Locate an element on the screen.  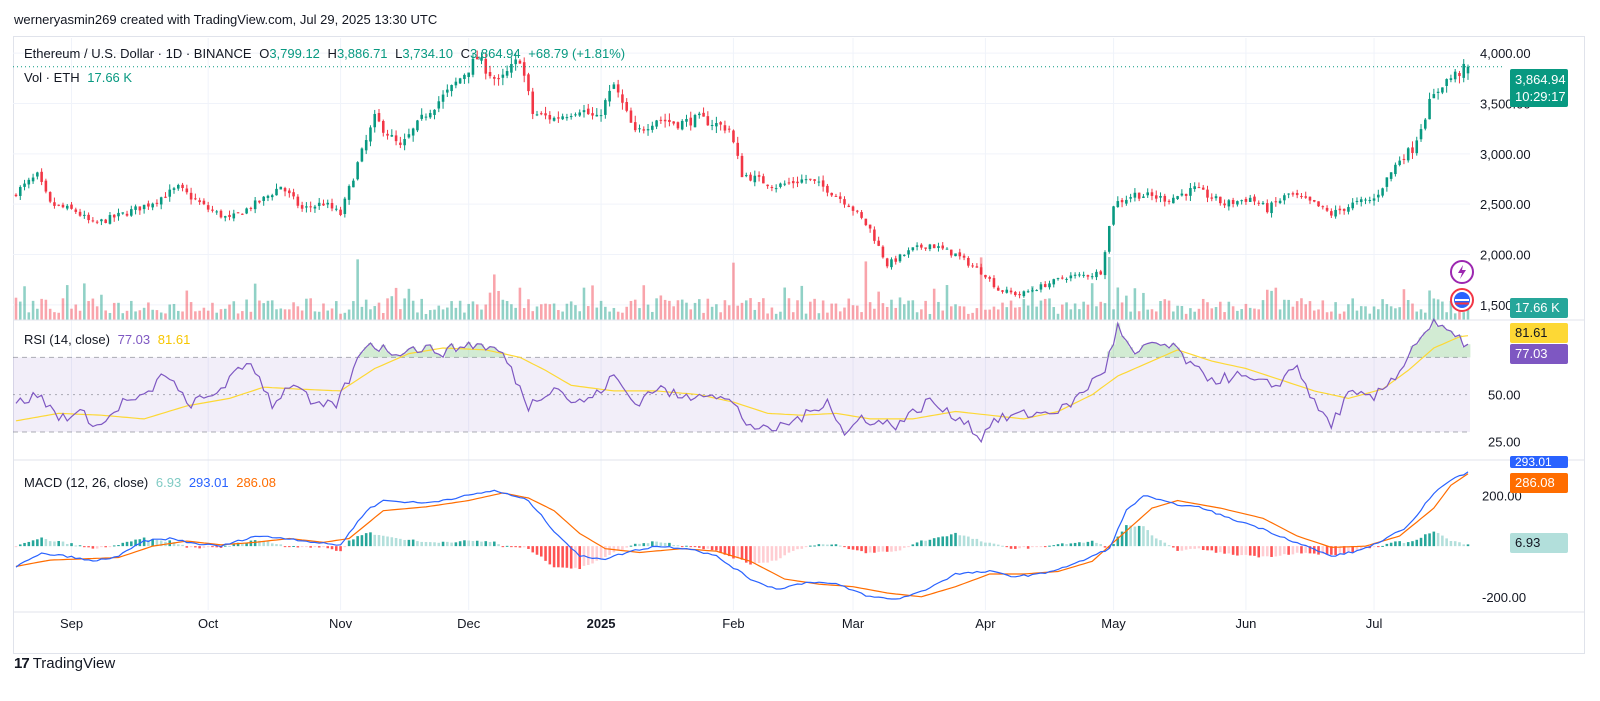
close-label: C is located at coordinates (465, 53).